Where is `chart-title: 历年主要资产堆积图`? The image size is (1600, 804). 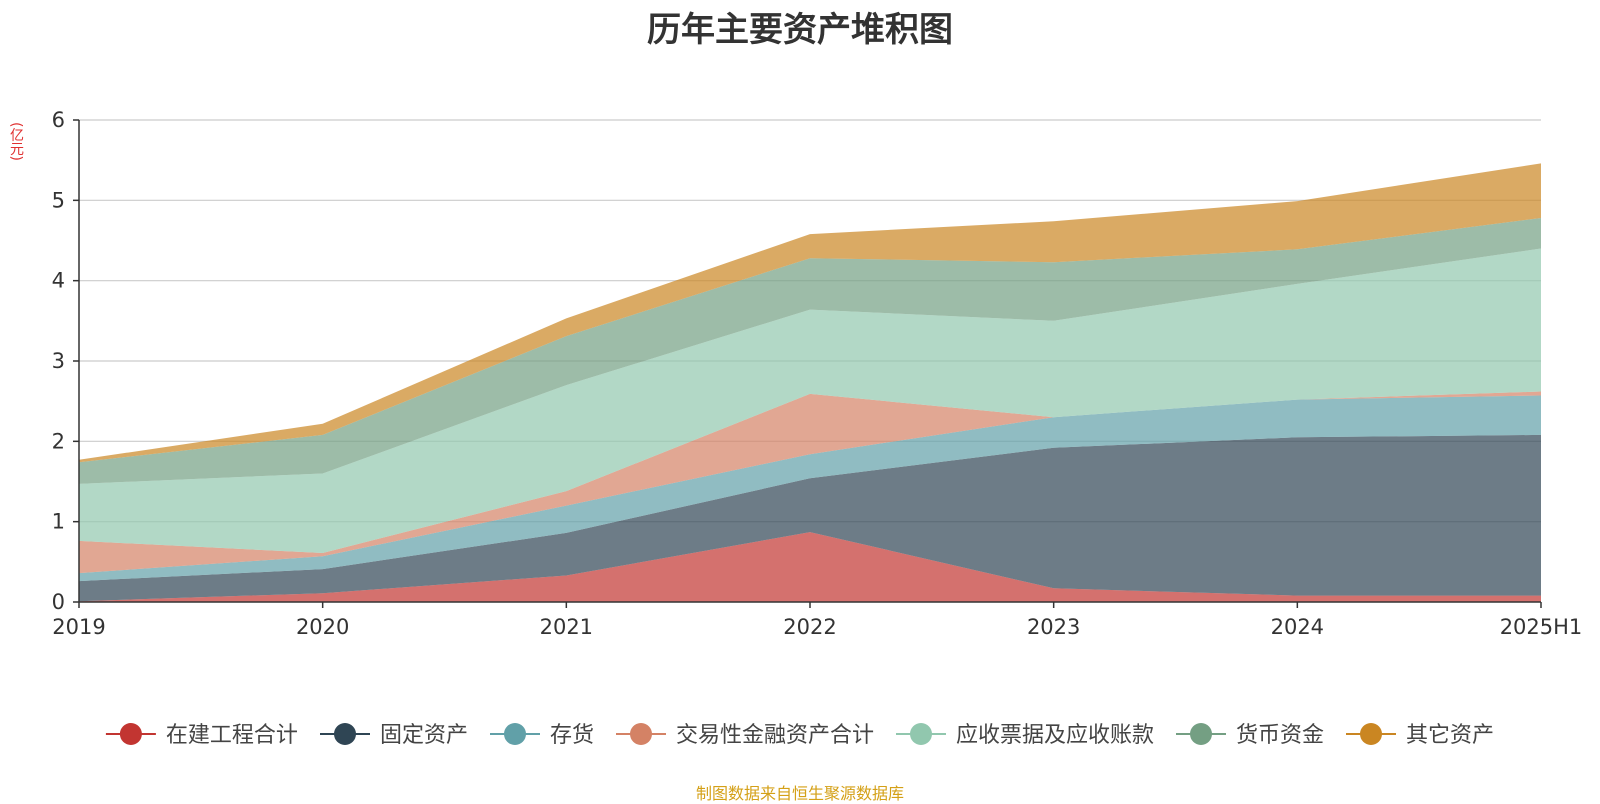 chart-title: 历年主要资产堆积图 is located at coordinates (800, 30).